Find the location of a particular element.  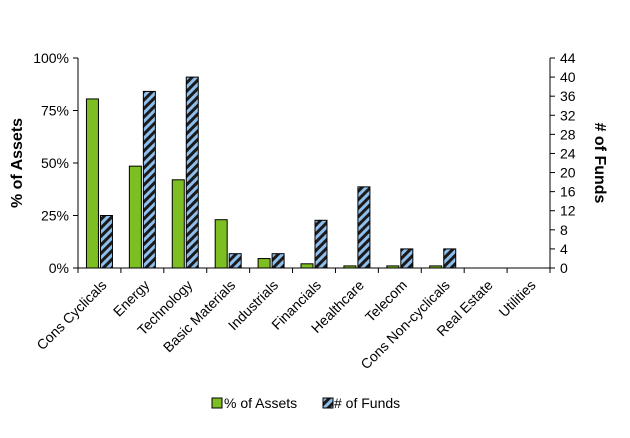

right-tick-label: 40 is located at coordinates (568, 77).